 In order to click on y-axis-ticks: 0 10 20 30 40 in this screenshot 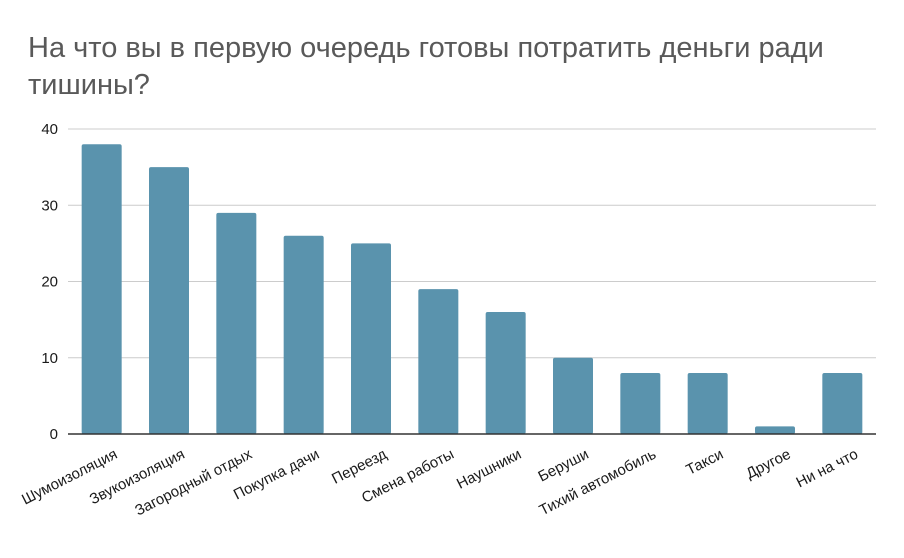, I will do `click(49, 282)`.